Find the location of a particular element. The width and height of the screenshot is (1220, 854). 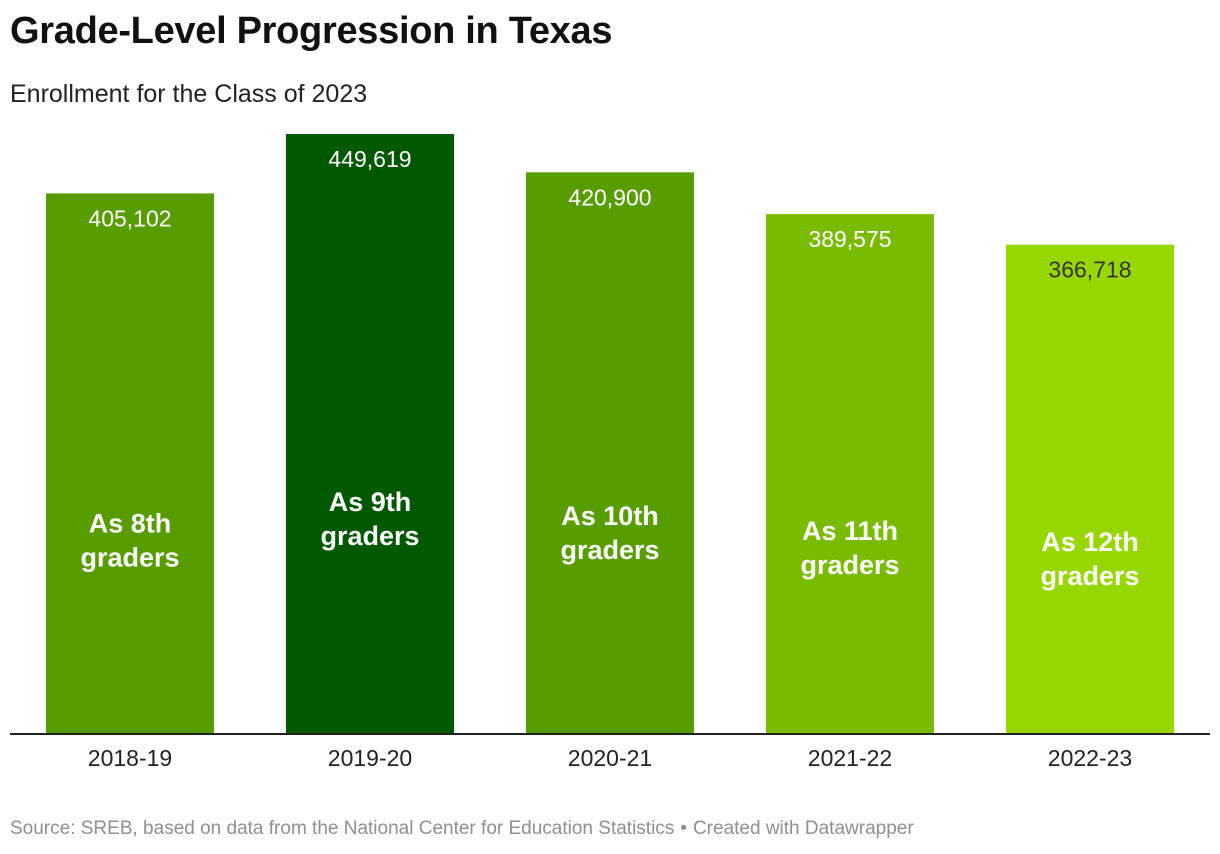

chart-title: Grade-Level Progression in Texas is located at coordinates (311, 31).